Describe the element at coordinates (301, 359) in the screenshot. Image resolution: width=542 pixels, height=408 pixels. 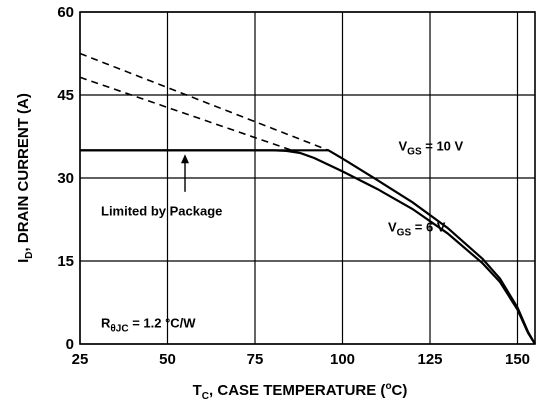
I see `x-tick-labels: 25 50 75 100 125 150` at that location.